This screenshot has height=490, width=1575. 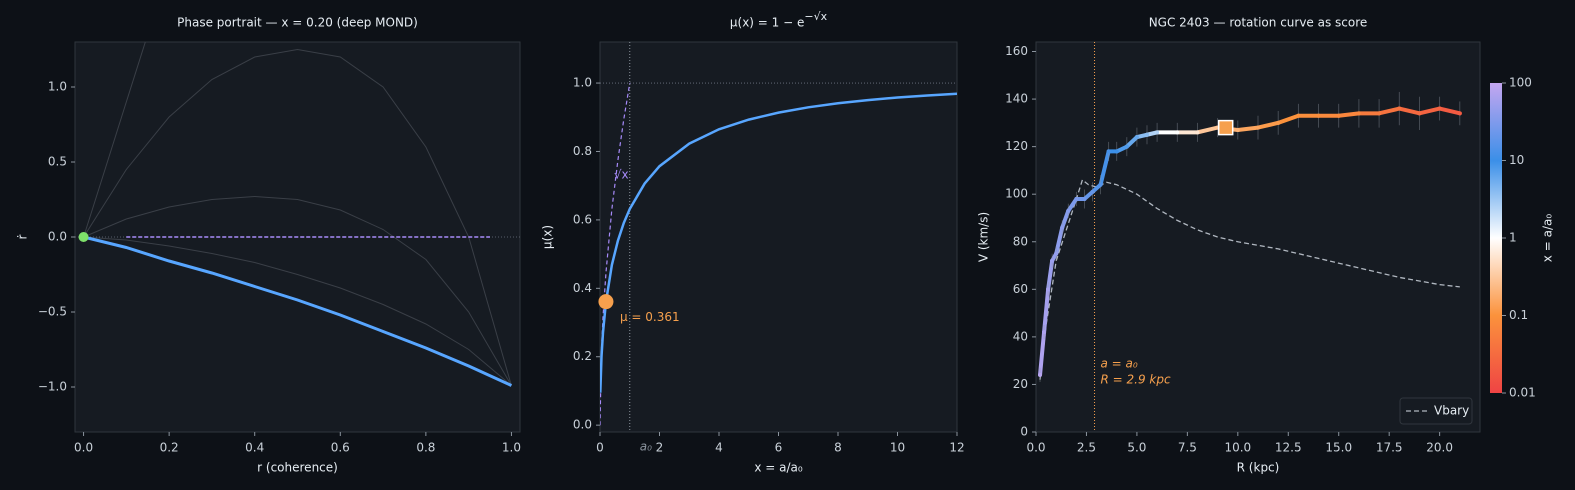 What do you see at coordinates (1020, 336) in the screenshot?
I see `y-tick-label: 40` at bounding box center [1020, 336].